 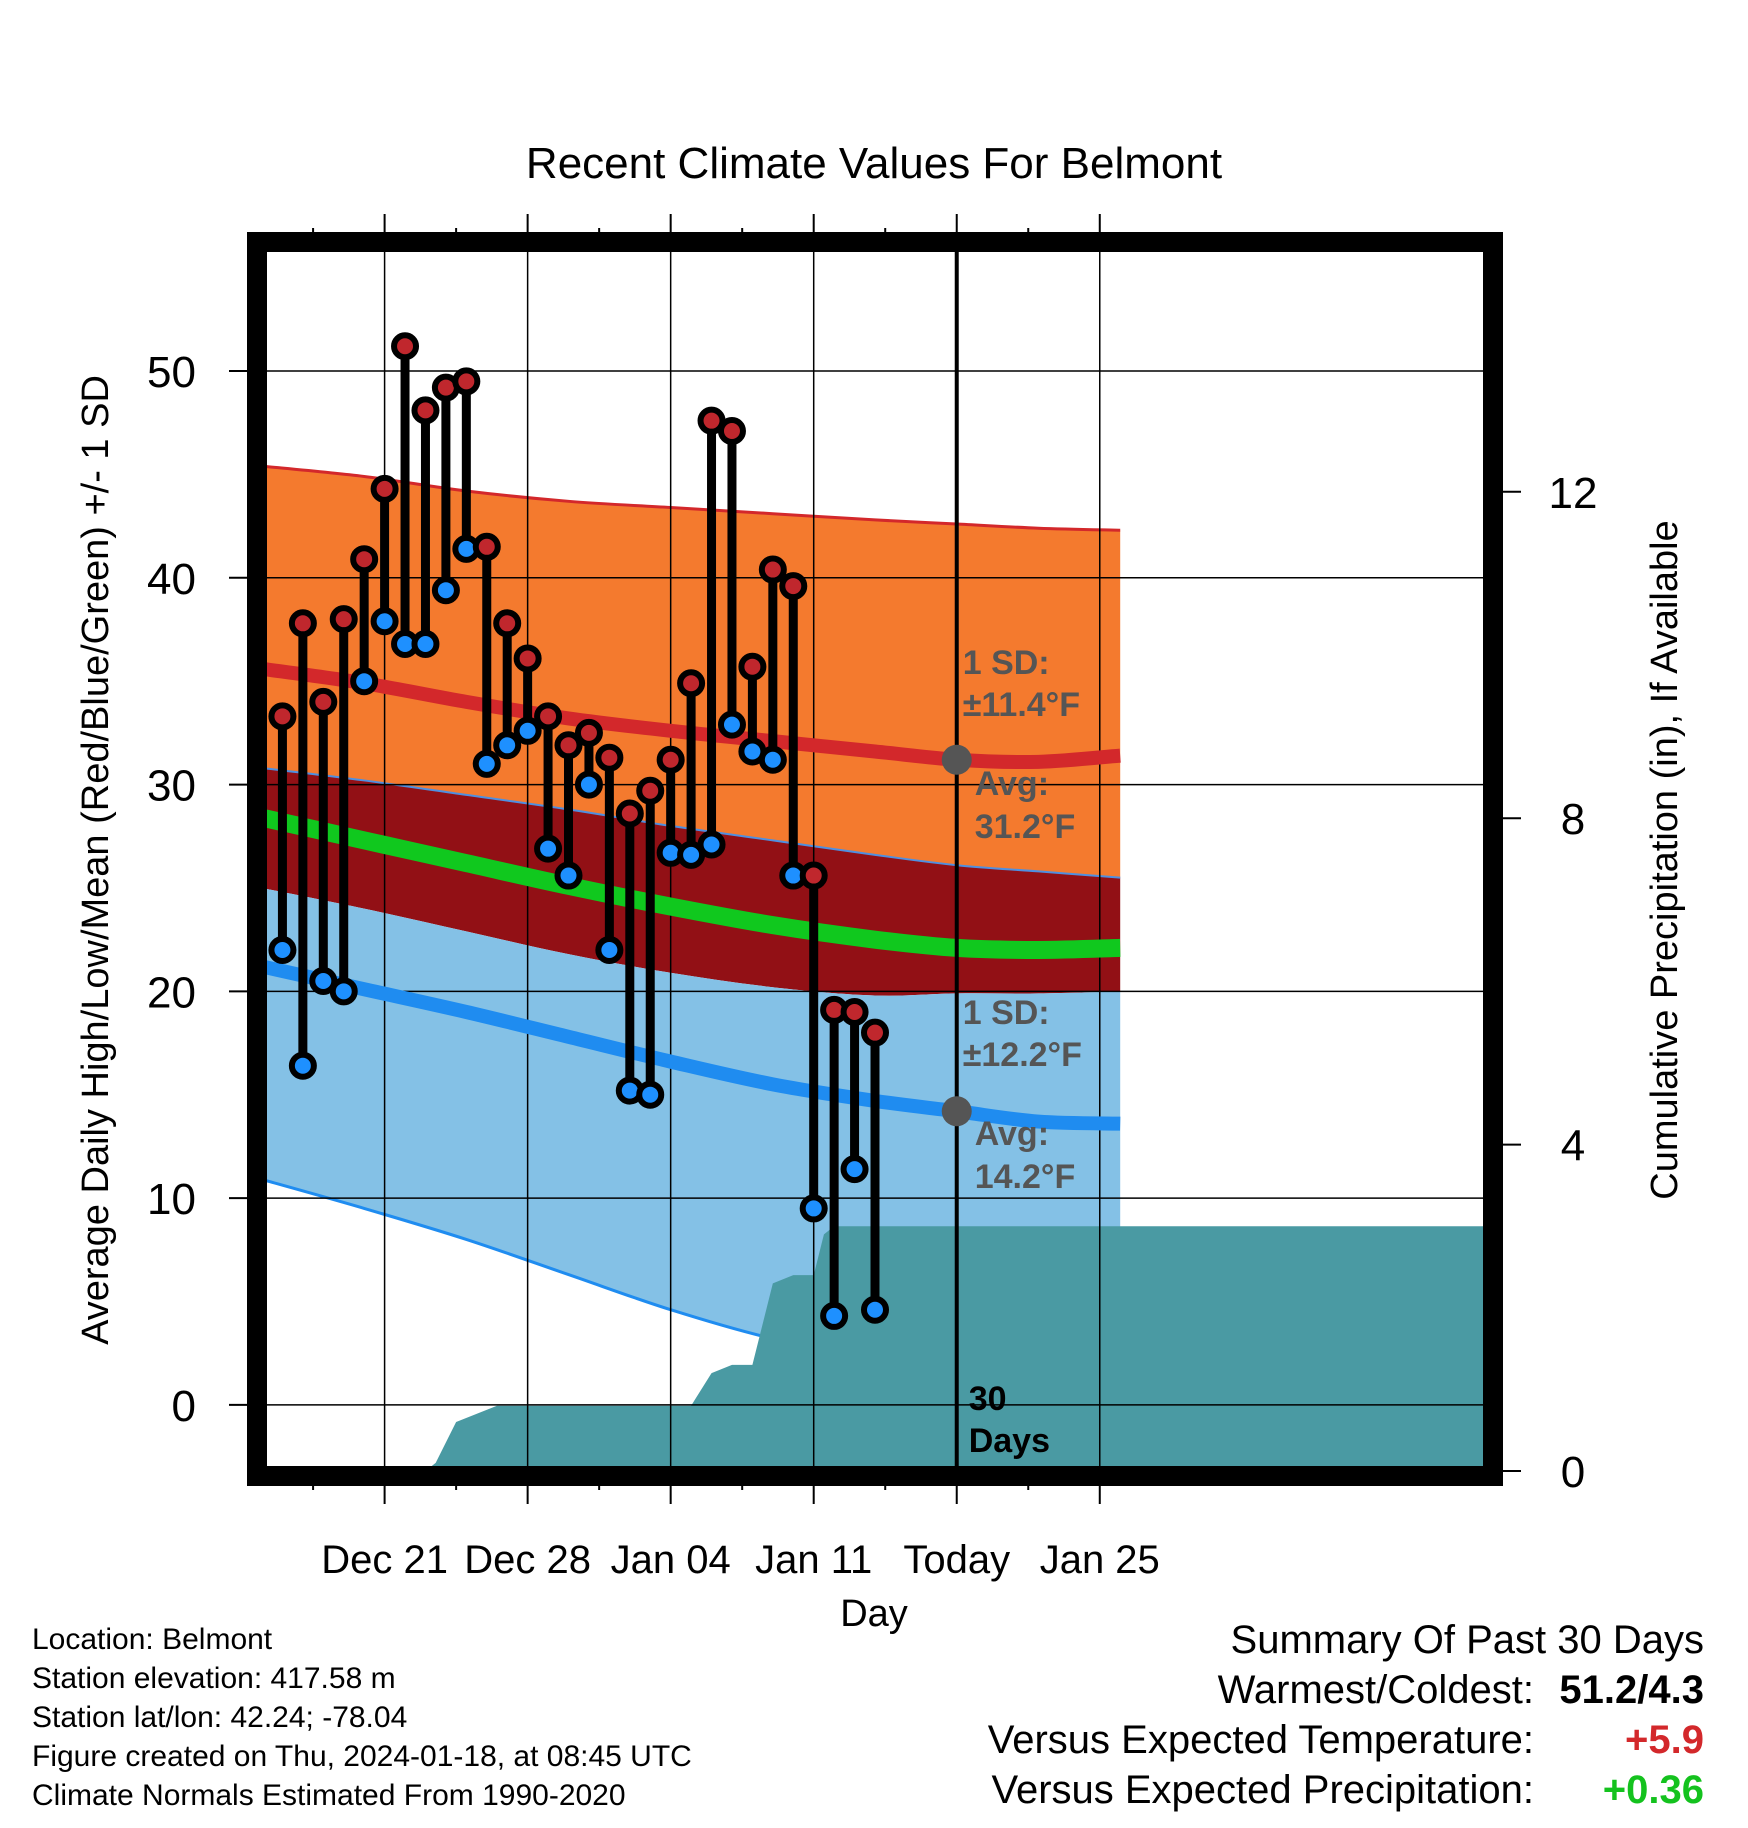 I want to click on summary-title: Summary Of Past 30 Days, so click(x=1467, y=1640).